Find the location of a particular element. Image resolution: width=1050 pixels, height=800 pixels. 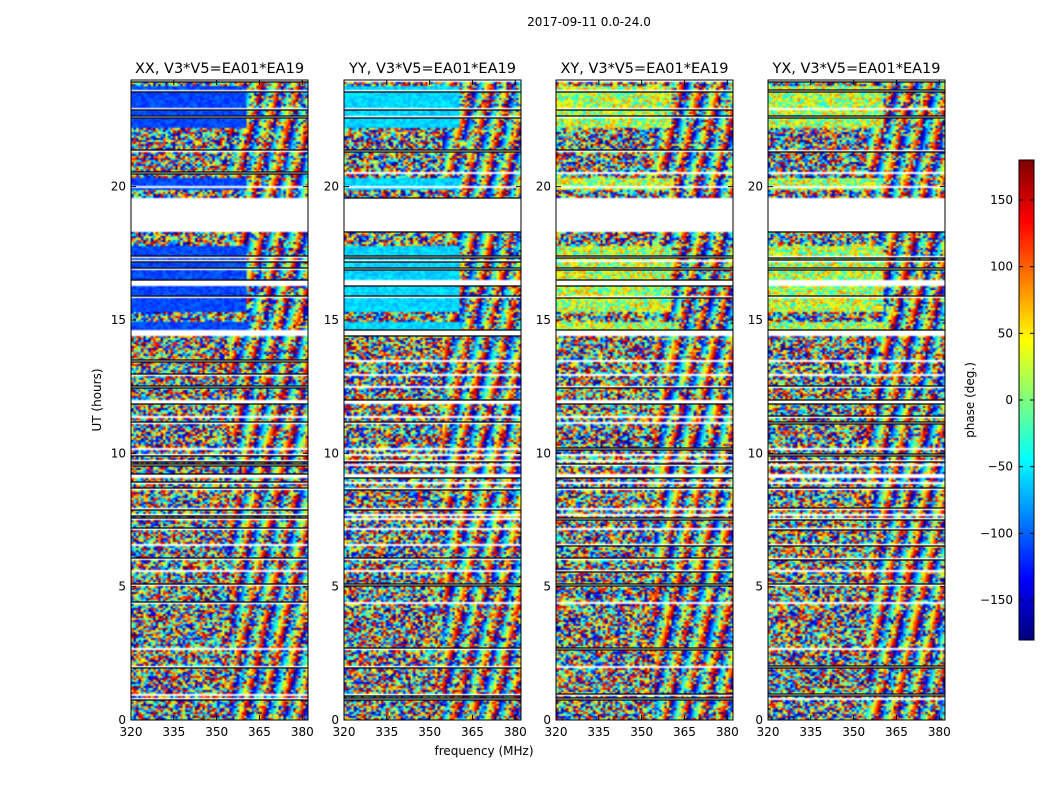

chart-suptitle: 2017-09-11 0.0-24.0 is located at coordinates (589, 22).